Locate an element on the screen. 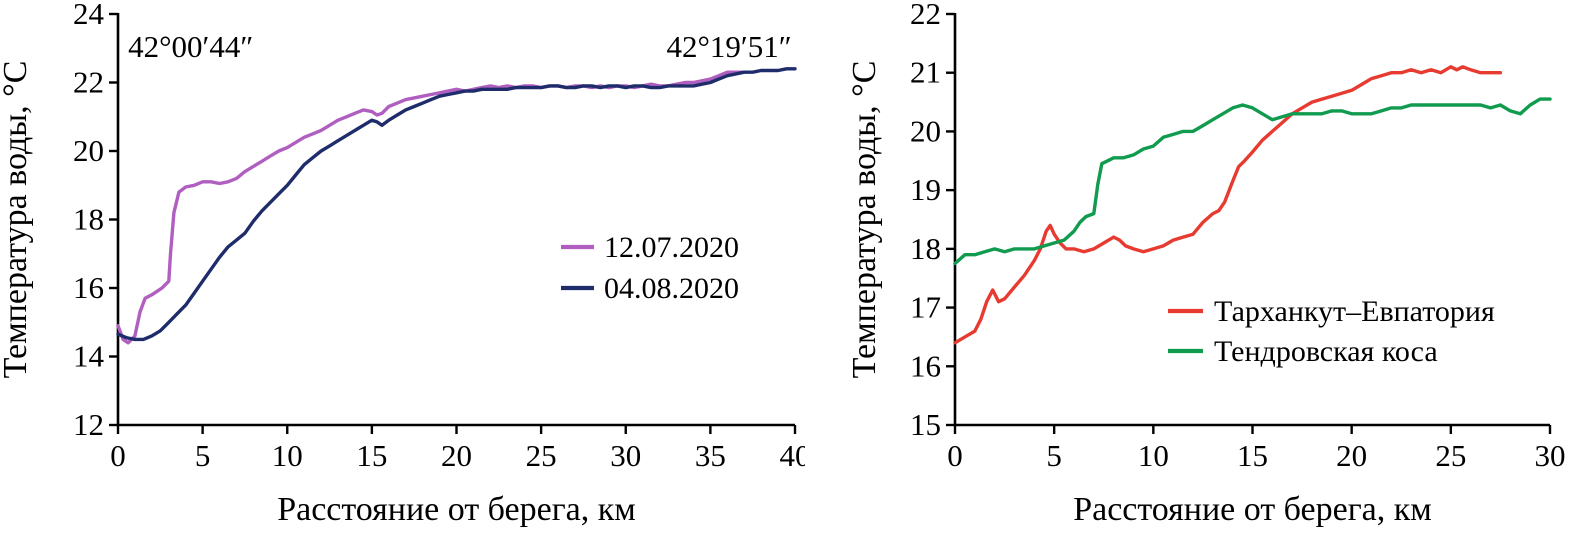 This screenshot has width=1574, height=533. legend-label: 12.07.2020 is located at coordinates (671, 247).